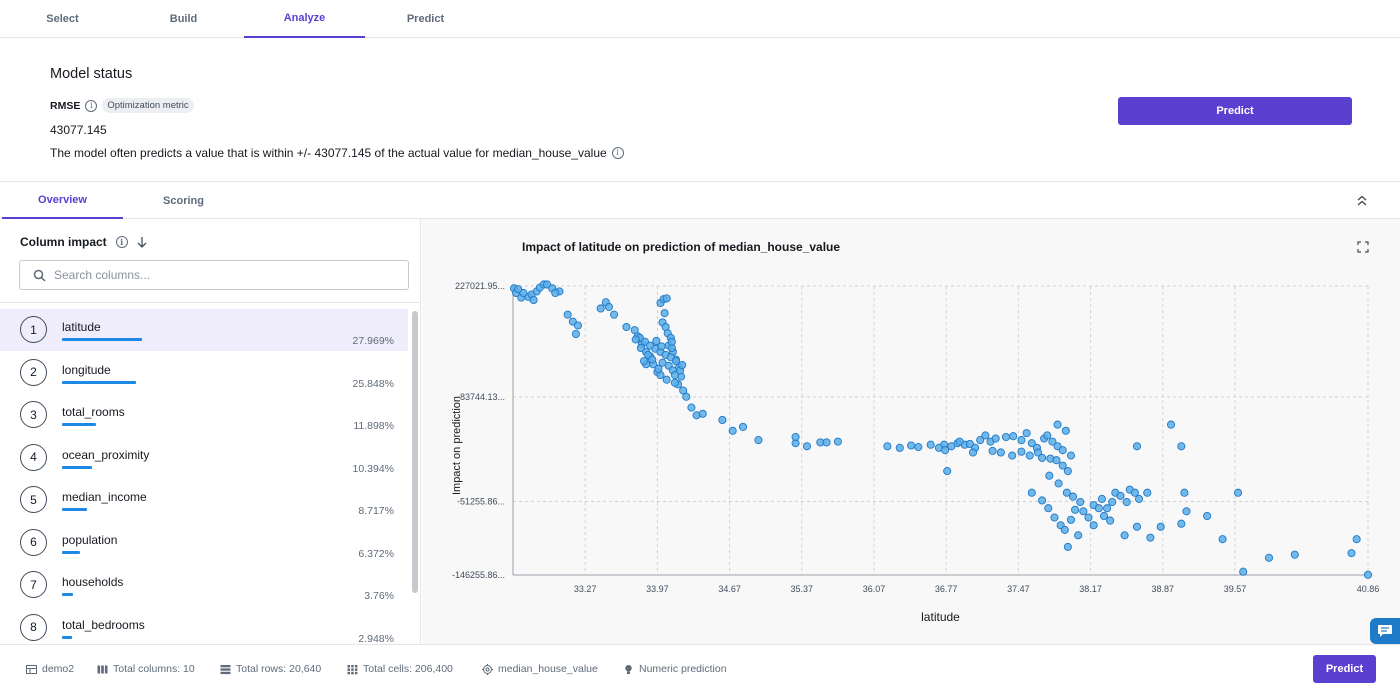 The width and height of the screenshot is (1400, 692). I want to click on collapse-icon, so click(1362, 201).